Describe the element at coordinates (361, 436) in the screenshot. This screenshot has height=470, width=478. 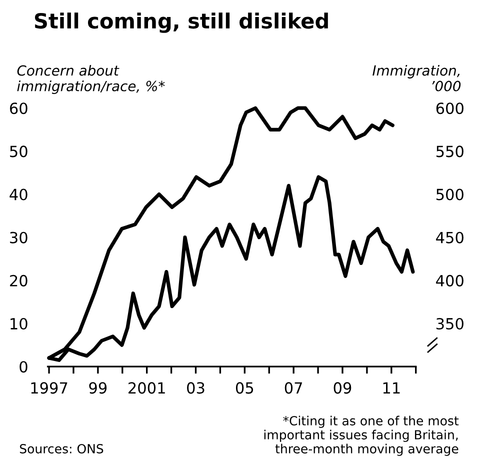
I see `text: *Citing it as one of the most important issues facing Britain, three-month moving average` at that location.